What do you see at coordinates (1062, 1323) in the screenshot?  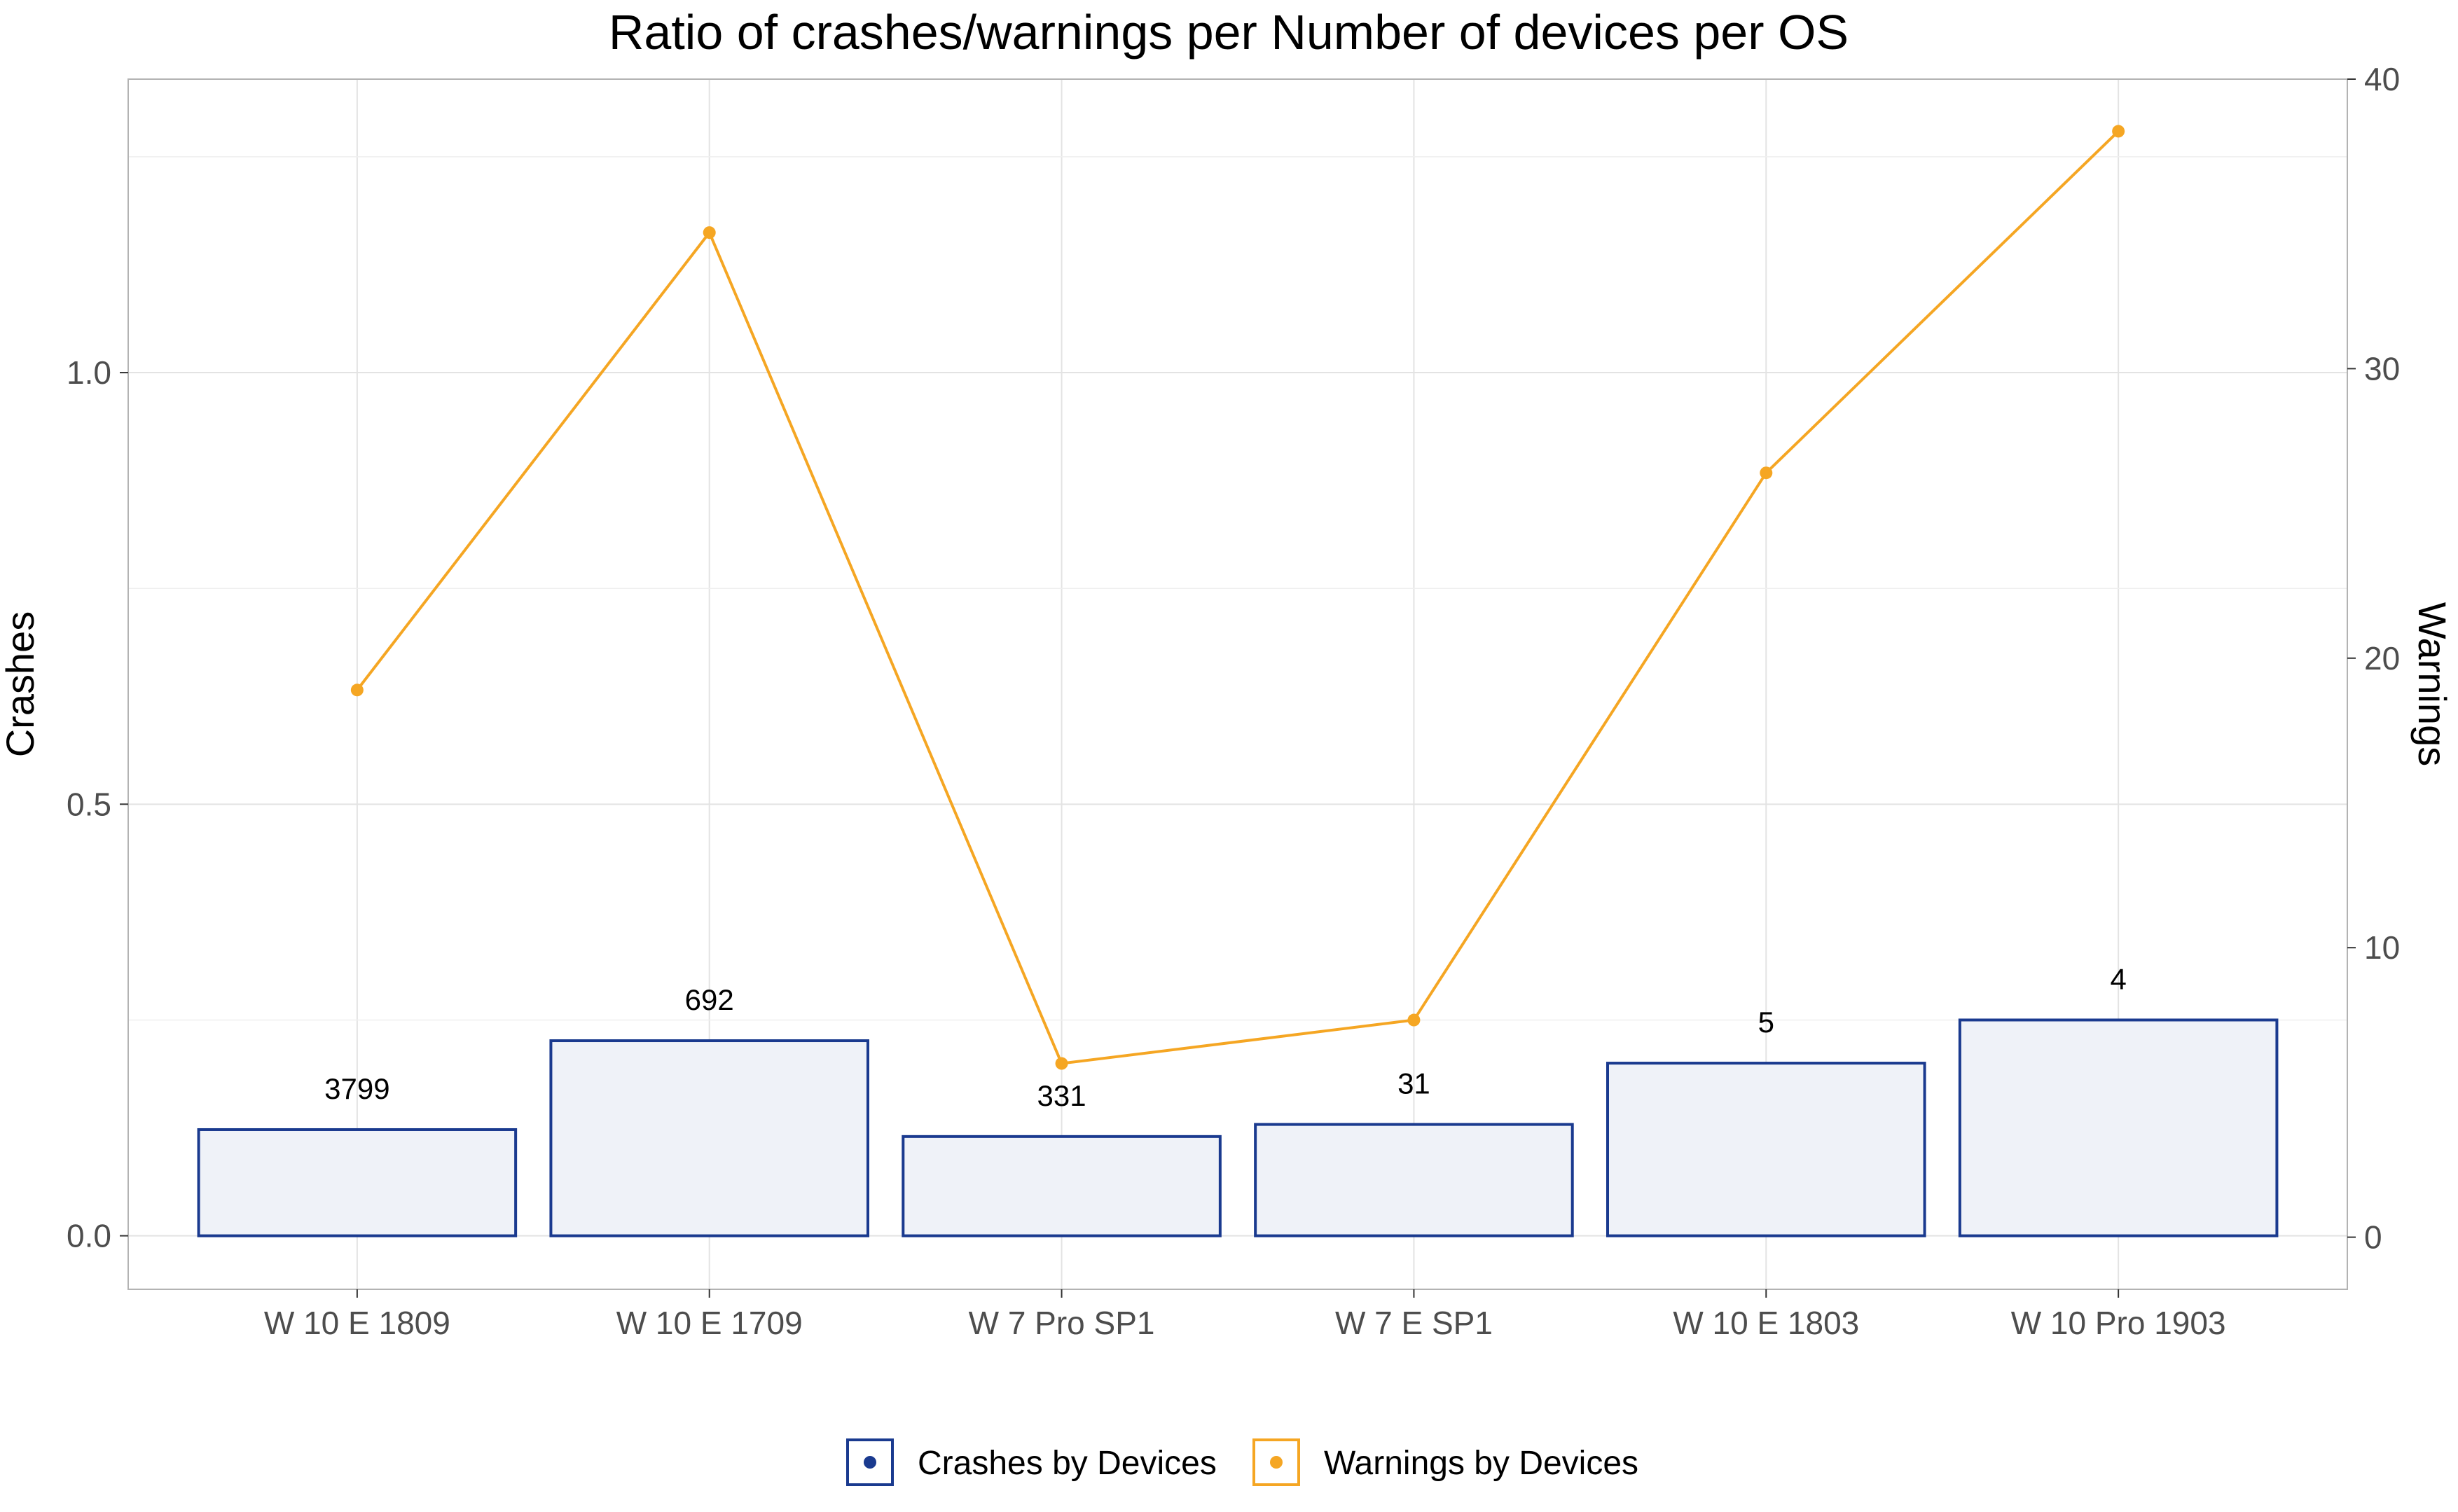 I see `x-tick-label: W 7 Pro SP1` at bounding box center [1062, 1323].